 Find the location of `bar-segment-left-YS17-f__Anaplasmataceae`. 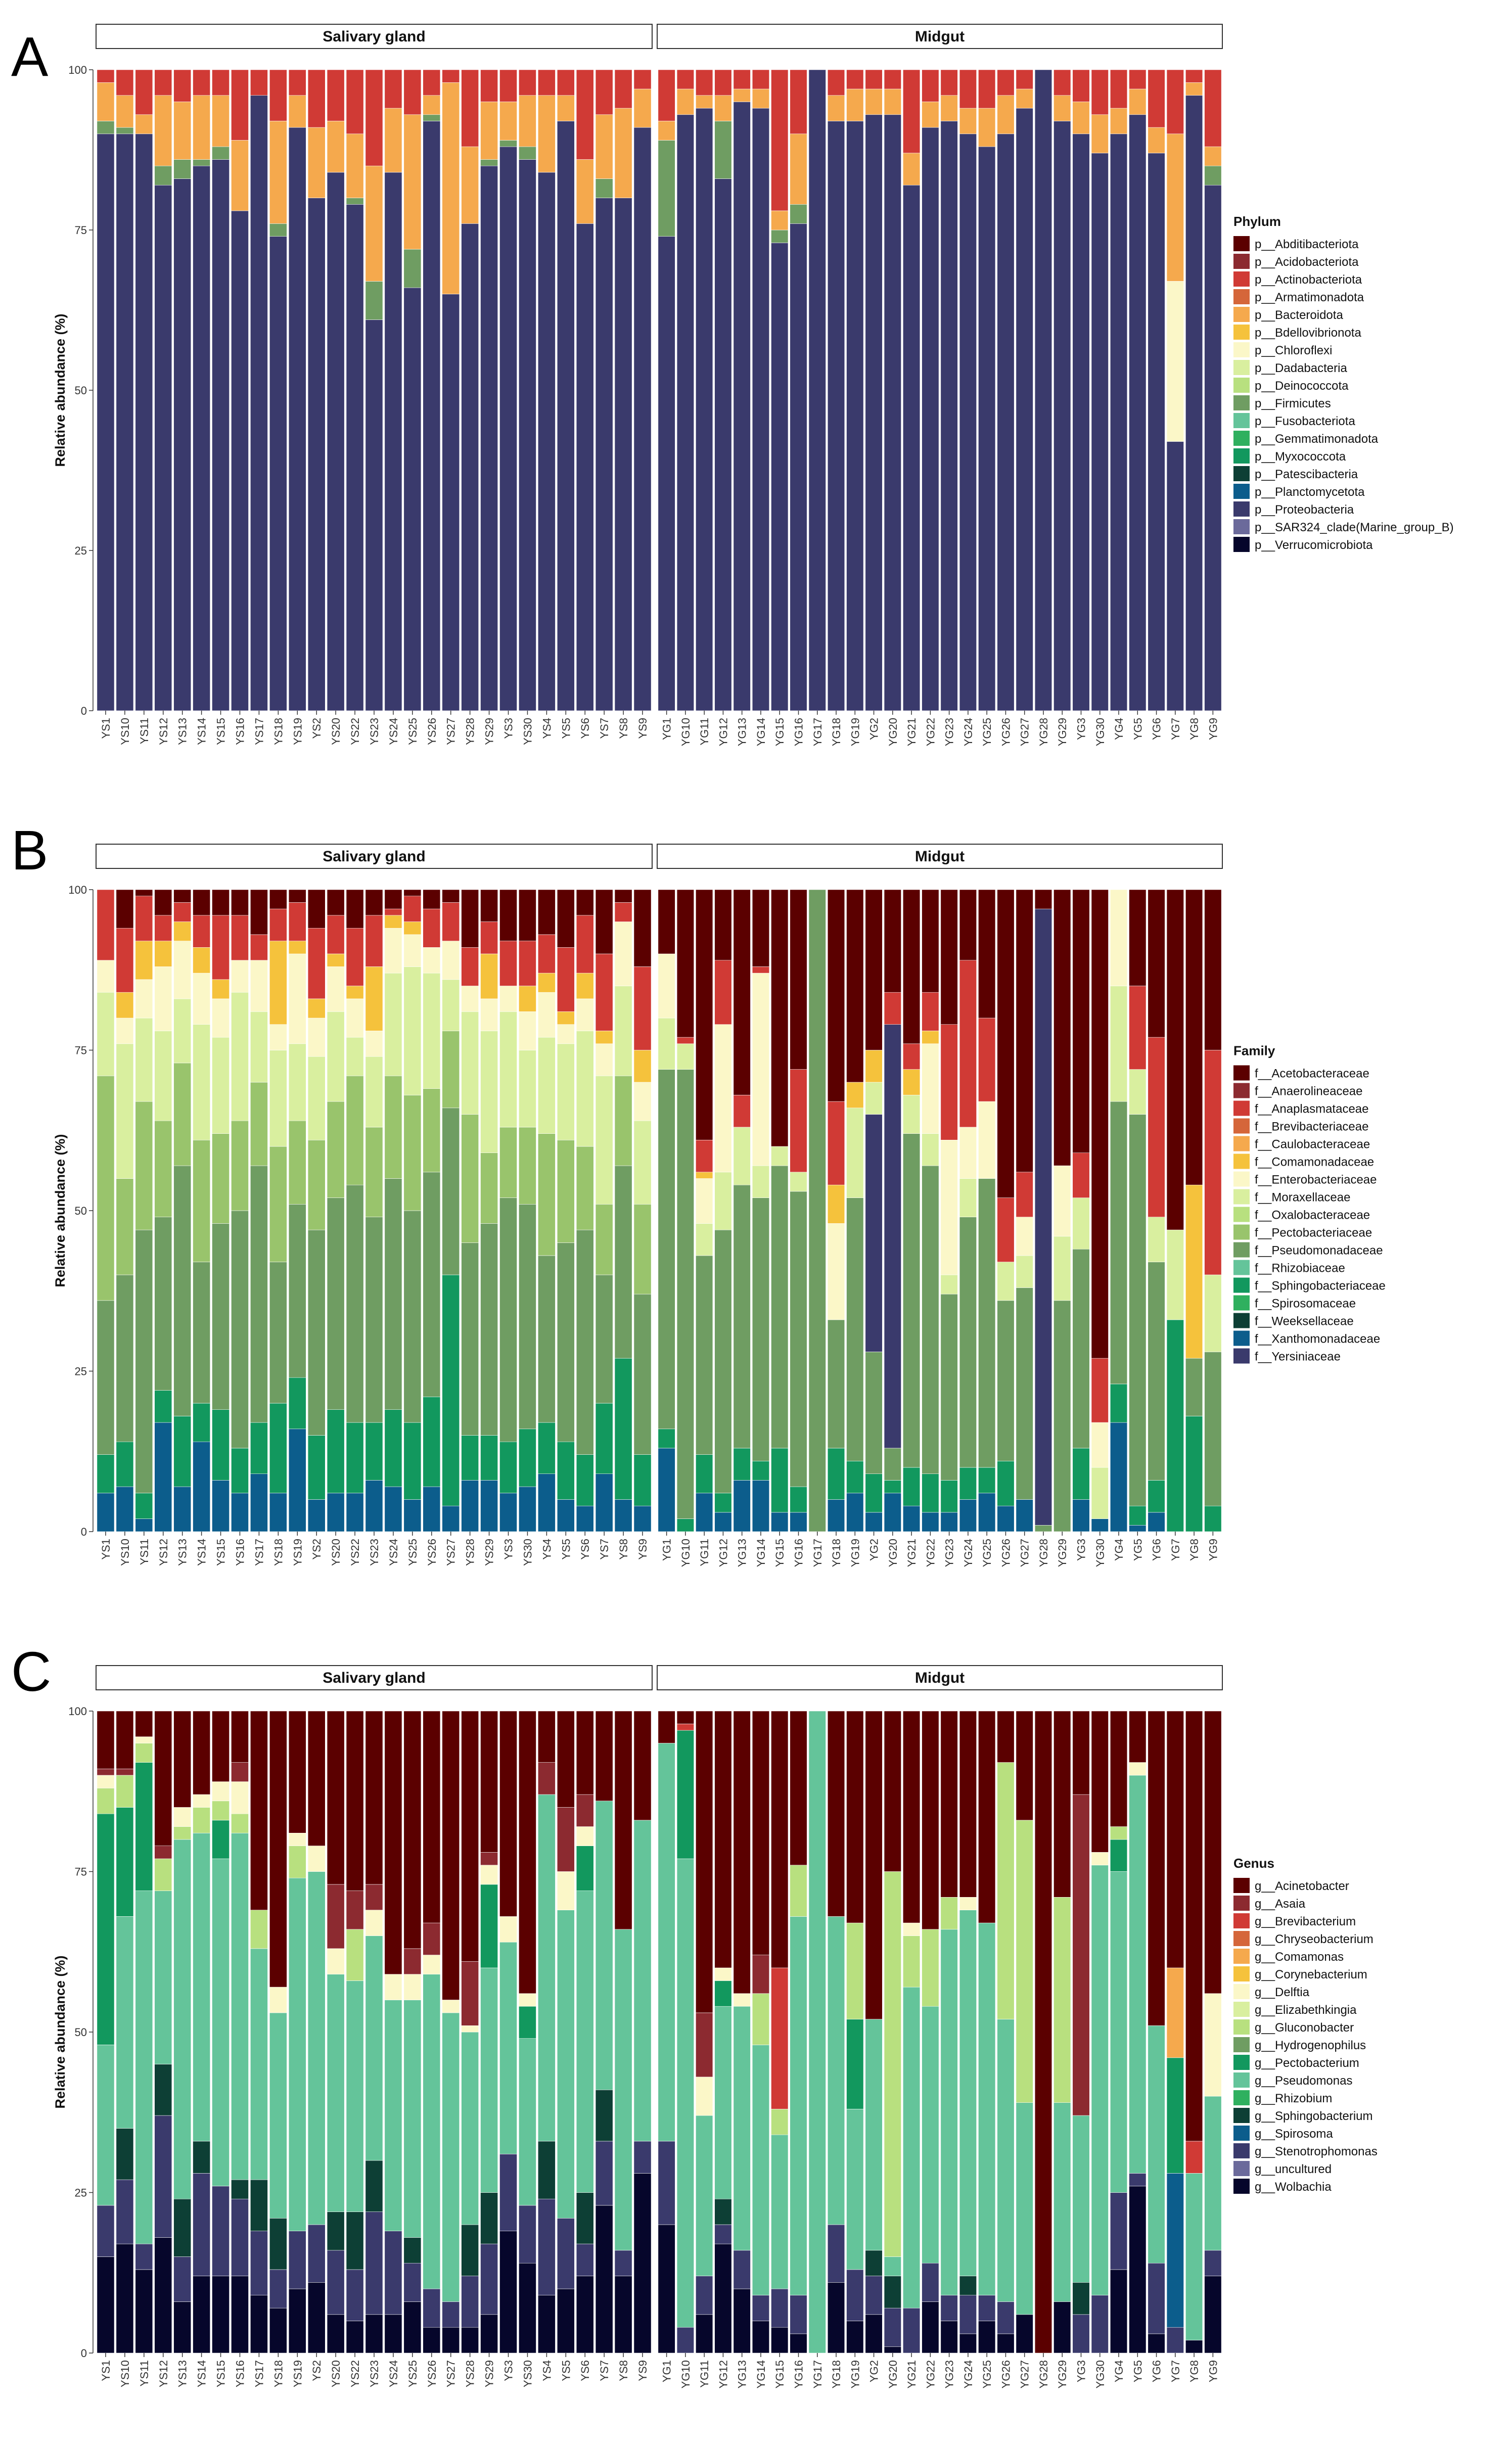

bar-segment-left-YS17-f__Anaplasmataceae is located at coordinates (259, 948).